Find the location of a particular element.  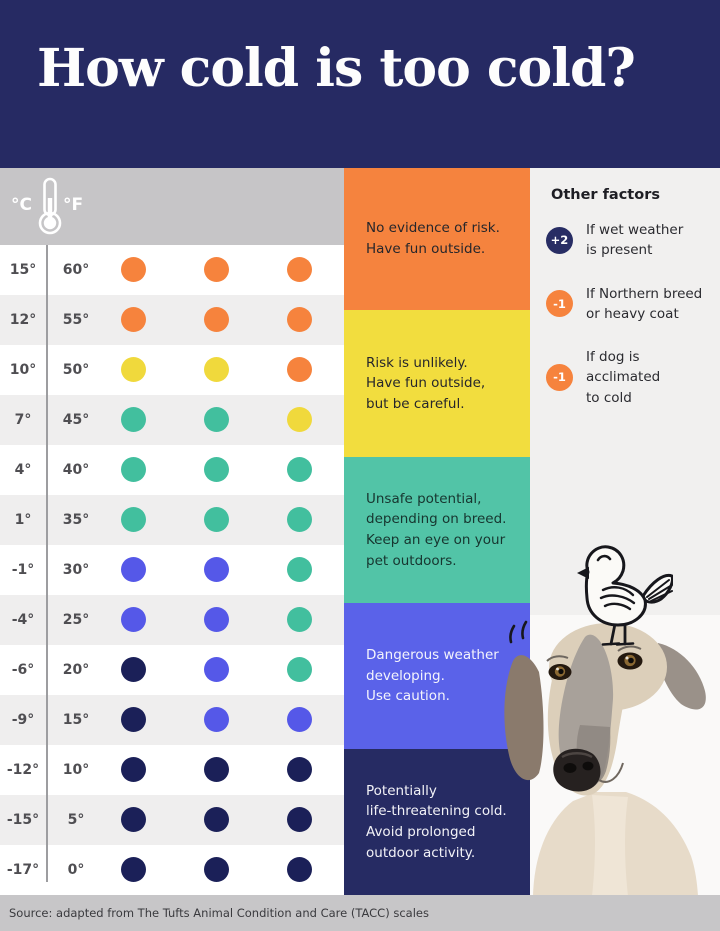

other-factor-item: +2 If wet weather is present is located at coordinates (631, 240).